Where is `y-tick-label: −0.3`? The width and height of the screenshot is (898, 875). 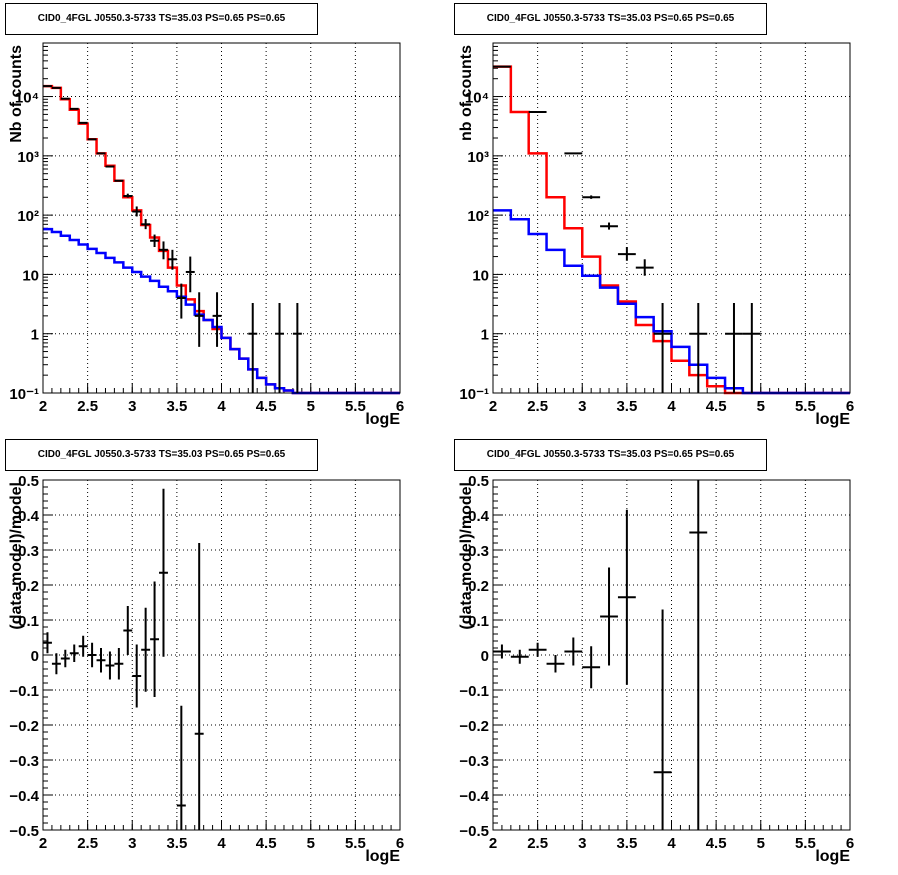
y-tick-label: −0.3 is located at coordinates (24, 761).